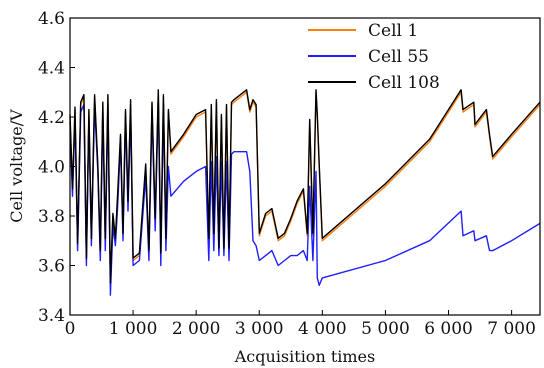  I want to click on x-tick-label: 2 000, so click(196, 329).